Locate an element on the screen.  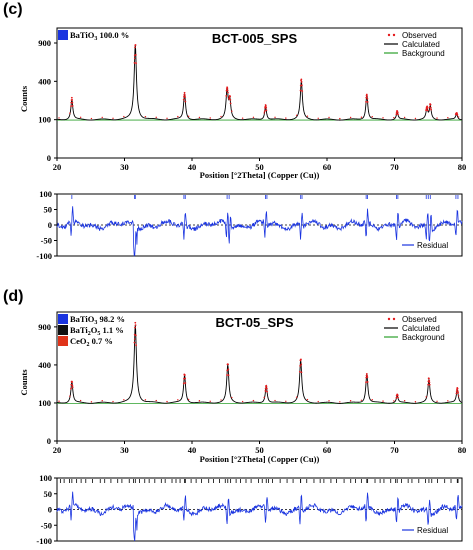
panel-d-legend-observed: Observed is located at coordinates (419, 319).